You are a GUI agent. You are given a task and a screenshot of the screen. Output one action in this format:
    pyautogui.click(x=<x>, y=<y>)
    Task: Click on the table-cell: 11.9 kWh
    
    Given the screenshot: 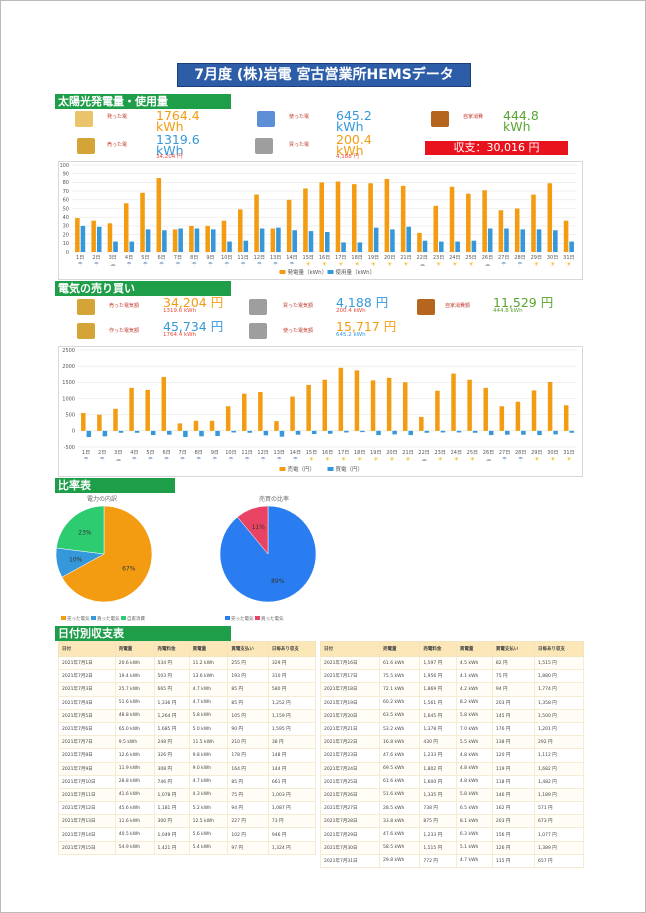 What is the action you would take?
    pyautogui.click(x=134, y=768)
    